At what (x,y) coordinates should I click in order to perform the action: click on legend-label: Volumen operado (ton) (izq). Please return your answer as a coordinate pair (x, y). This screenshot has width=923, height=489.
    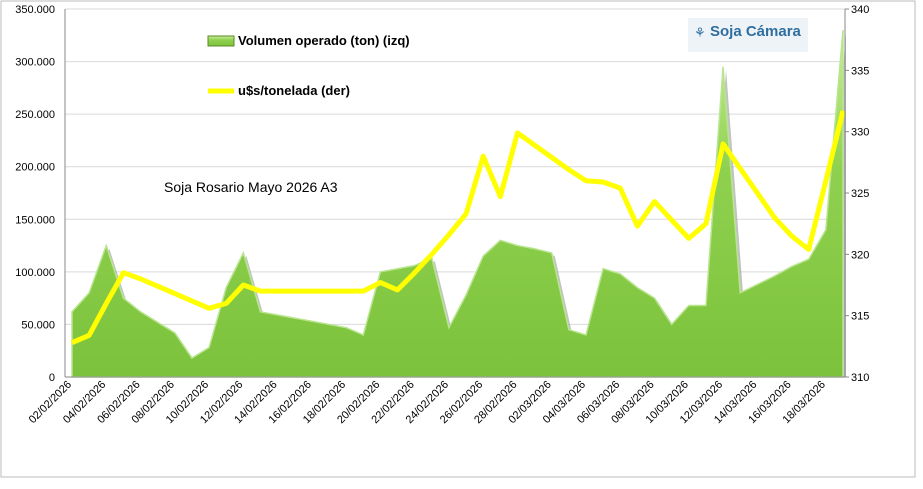
    Looking at the image, I should click on (324, 40).